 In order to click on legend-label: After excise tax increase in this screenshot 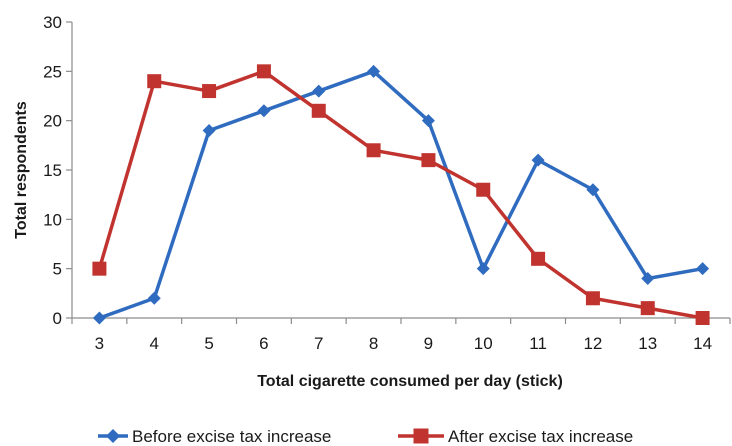, I will do `click(540, 436)`.